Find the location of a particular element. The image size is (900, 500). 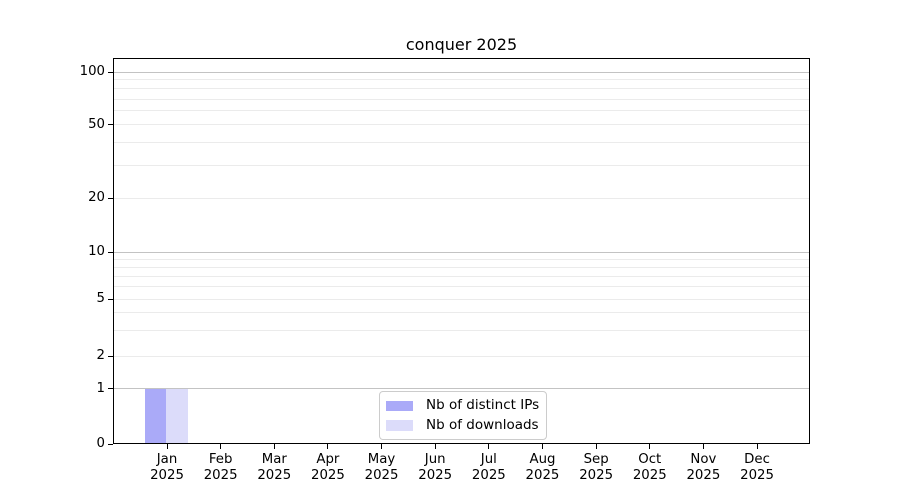

month-label: Mar is located at coordinates (274, 459).